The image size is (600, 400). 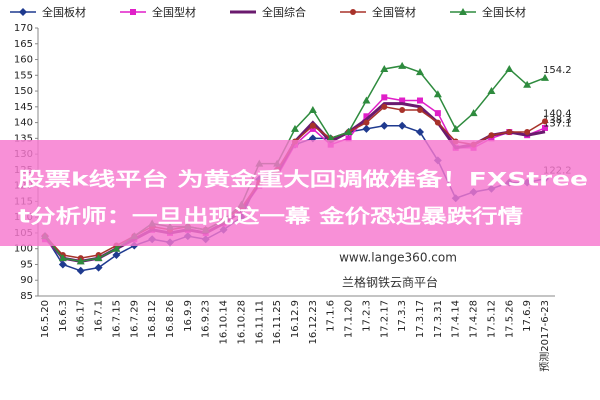 I want to click on legend-label: 全国长材, so click(x=504, y=12).